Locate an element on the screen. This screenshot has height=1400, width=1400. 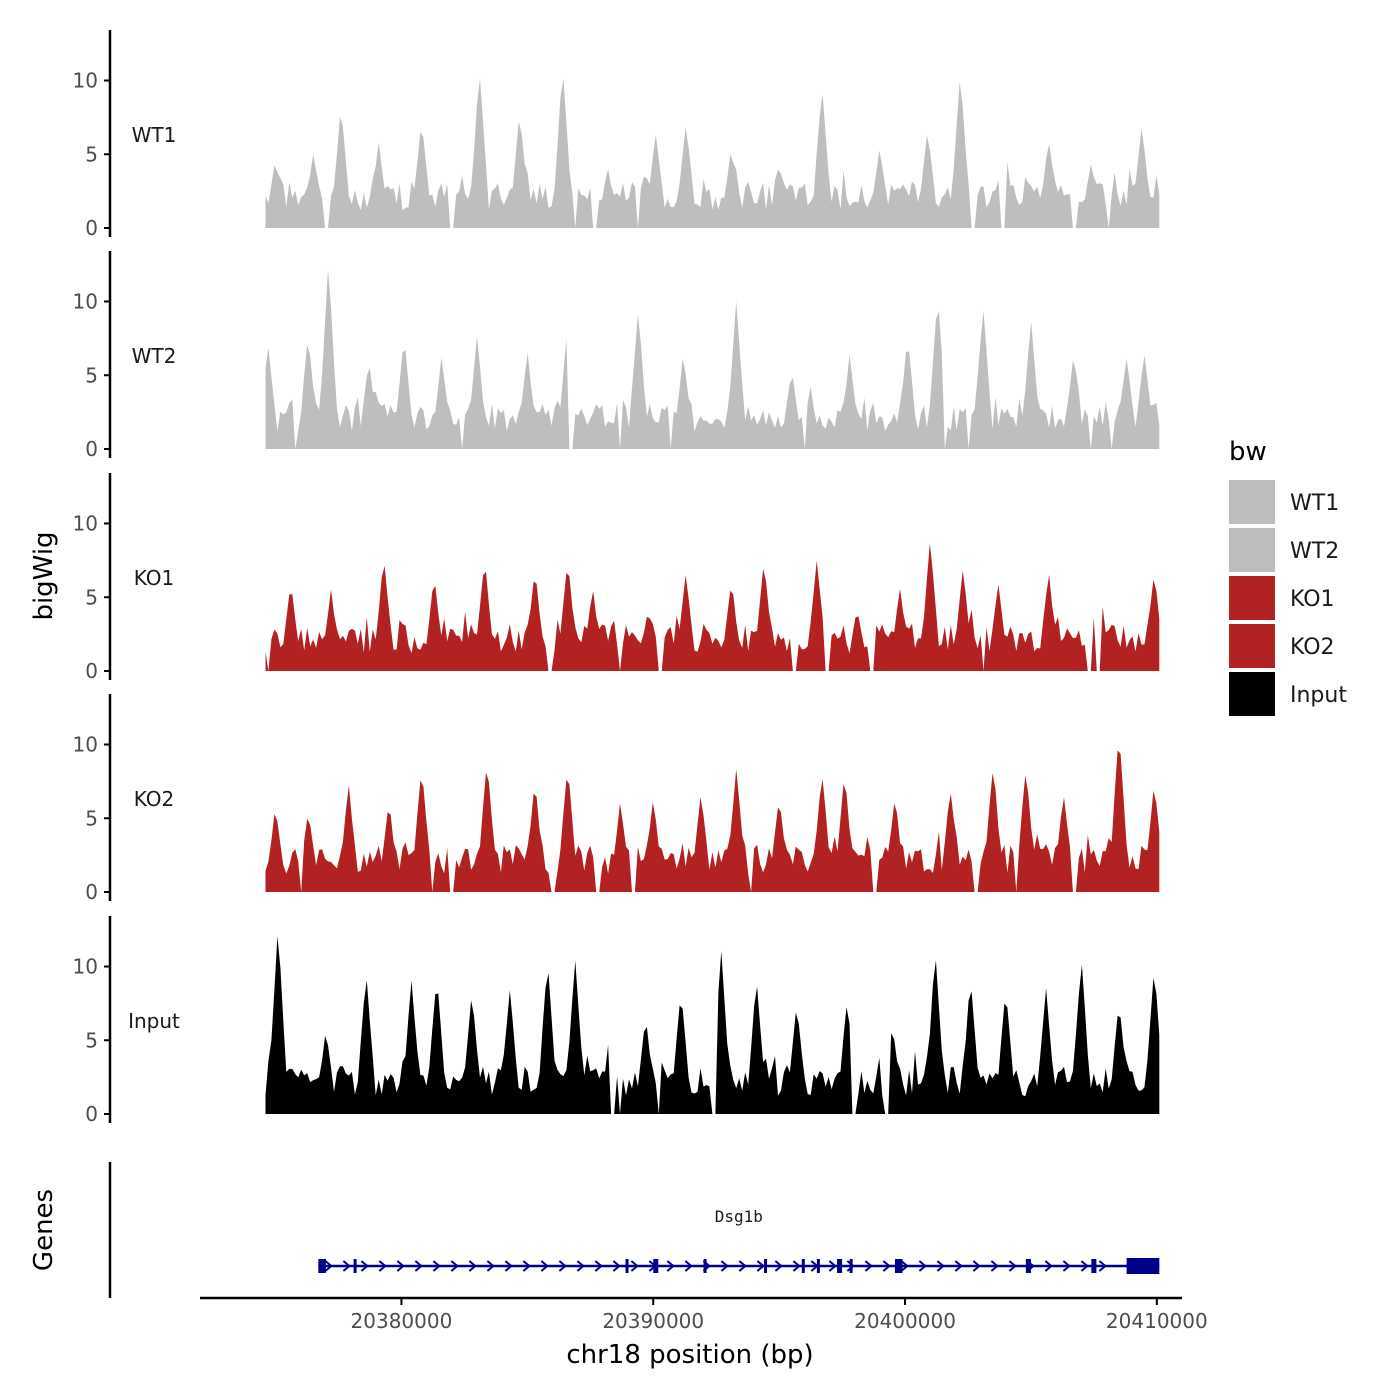
legend: bw WT1 WT2 KO1 KO2 Input is located at coordinates (1288, 576).